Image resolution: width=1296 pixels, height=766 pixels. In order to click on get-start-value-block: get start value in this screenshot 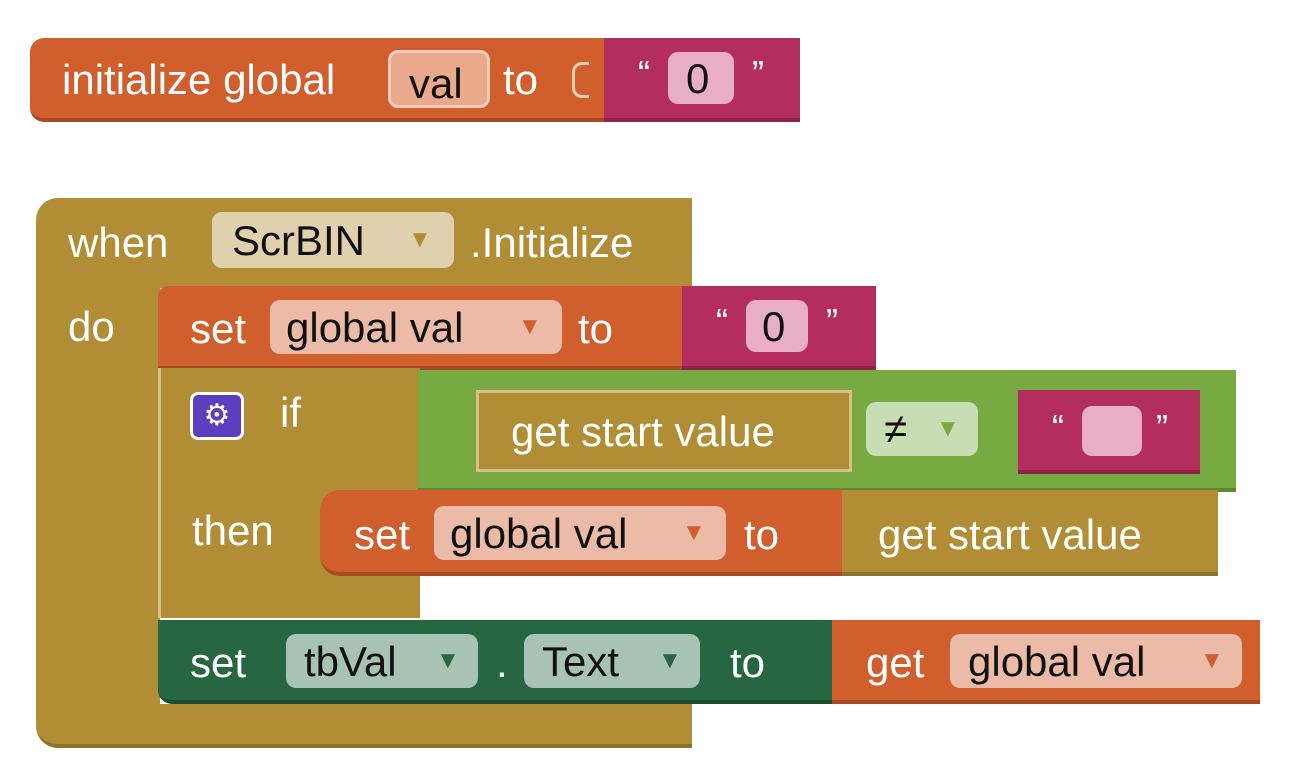, I will do `click(664, 431)`.